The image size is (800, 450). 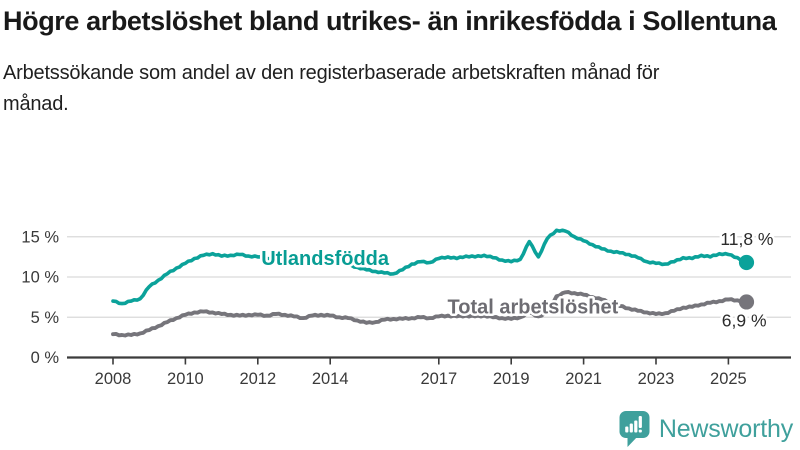 I want to click on y-axis-tick-label: 0 %, so click(x=45, y=358).